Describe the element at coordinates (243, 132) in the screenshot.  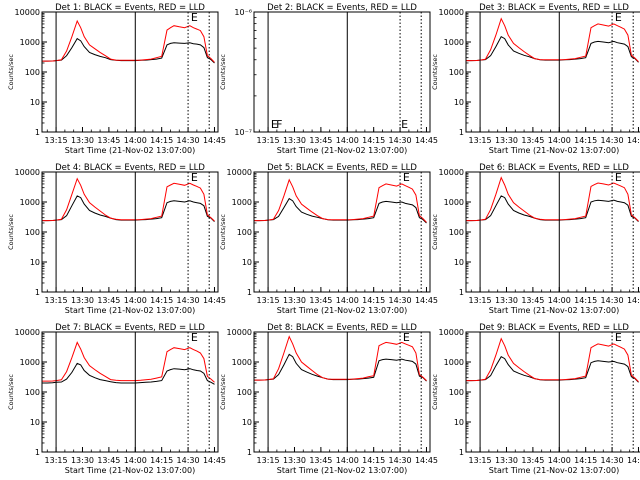
I see `y-tick-label: 10⁻⁷` at that location.